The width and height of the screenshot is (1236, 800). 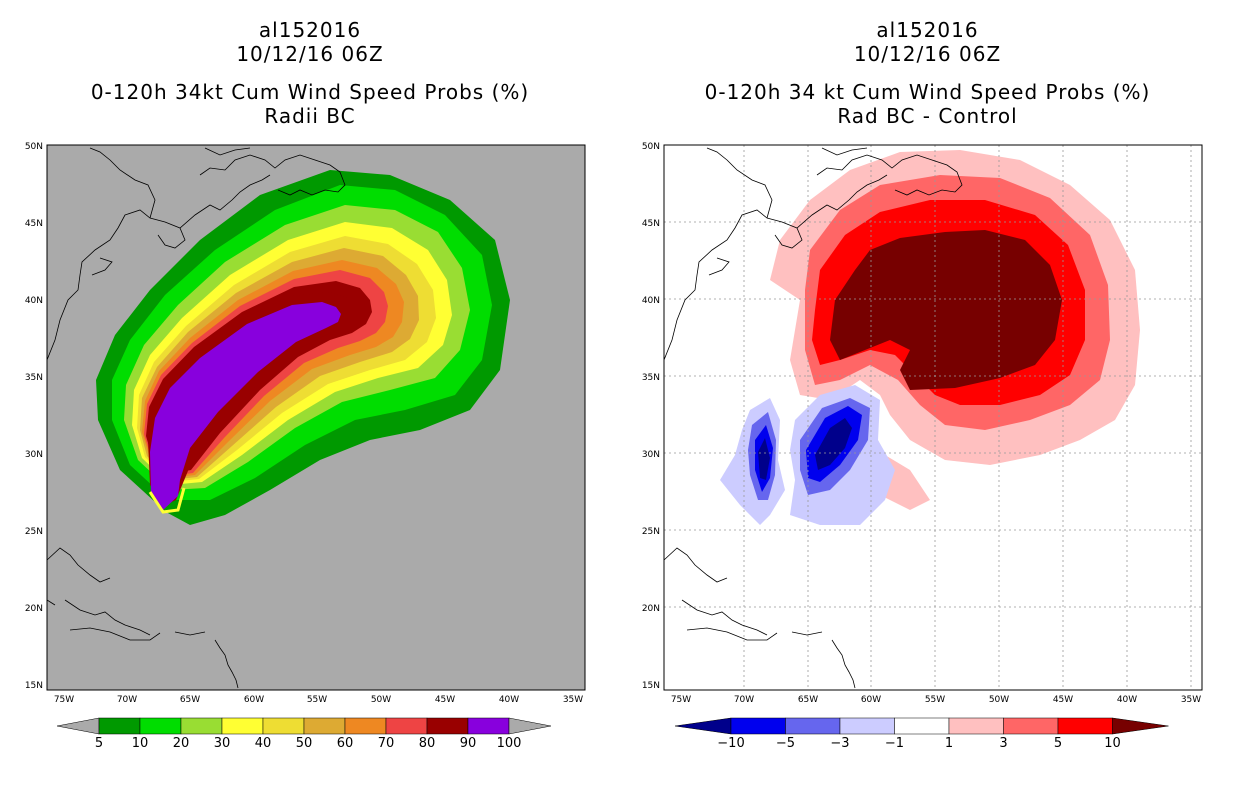 I want to click on right-lat-tick-20n: 20N, so click(x=651, y=609).